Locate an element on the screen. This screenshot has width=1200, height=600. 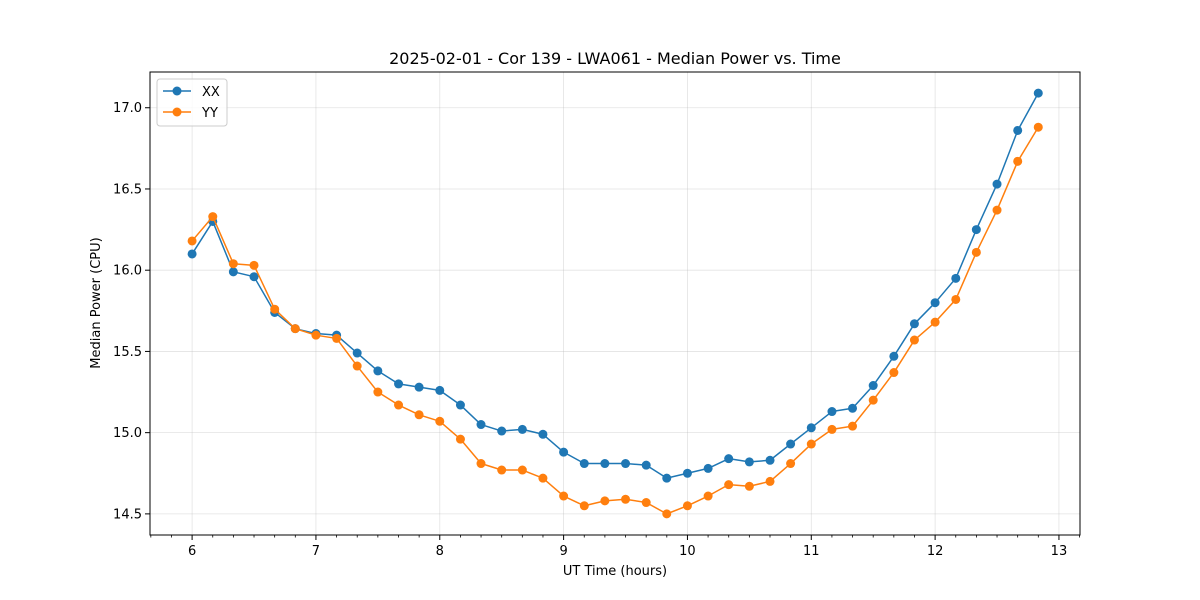
legend-marker-yy is located at coordinates (177, 112).